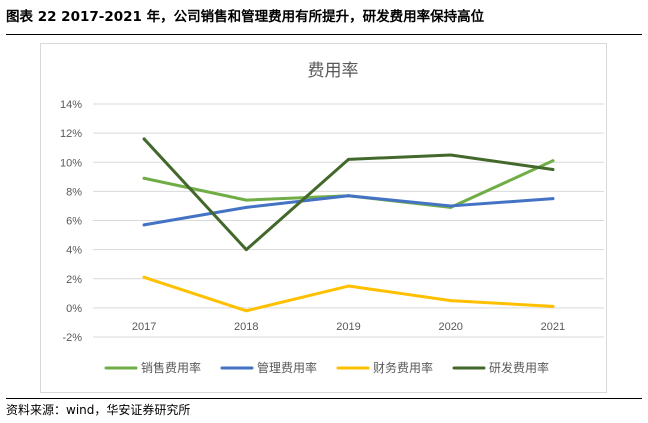 The image size is (648, 423). Describe the element at coordinates (74, 192) in the screenshot. I see `y-tick-label: 8%` at that location.